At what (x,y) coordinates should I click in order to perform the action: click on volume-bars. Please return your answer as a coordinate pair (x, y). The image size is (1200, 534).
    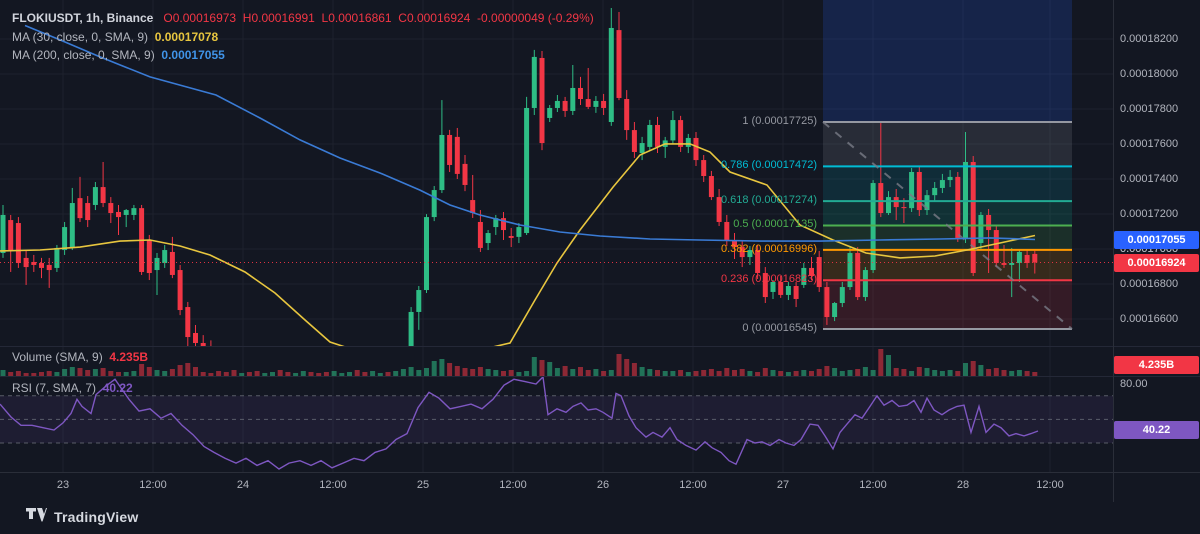
    Looking at the image, I should click on (519, 362).